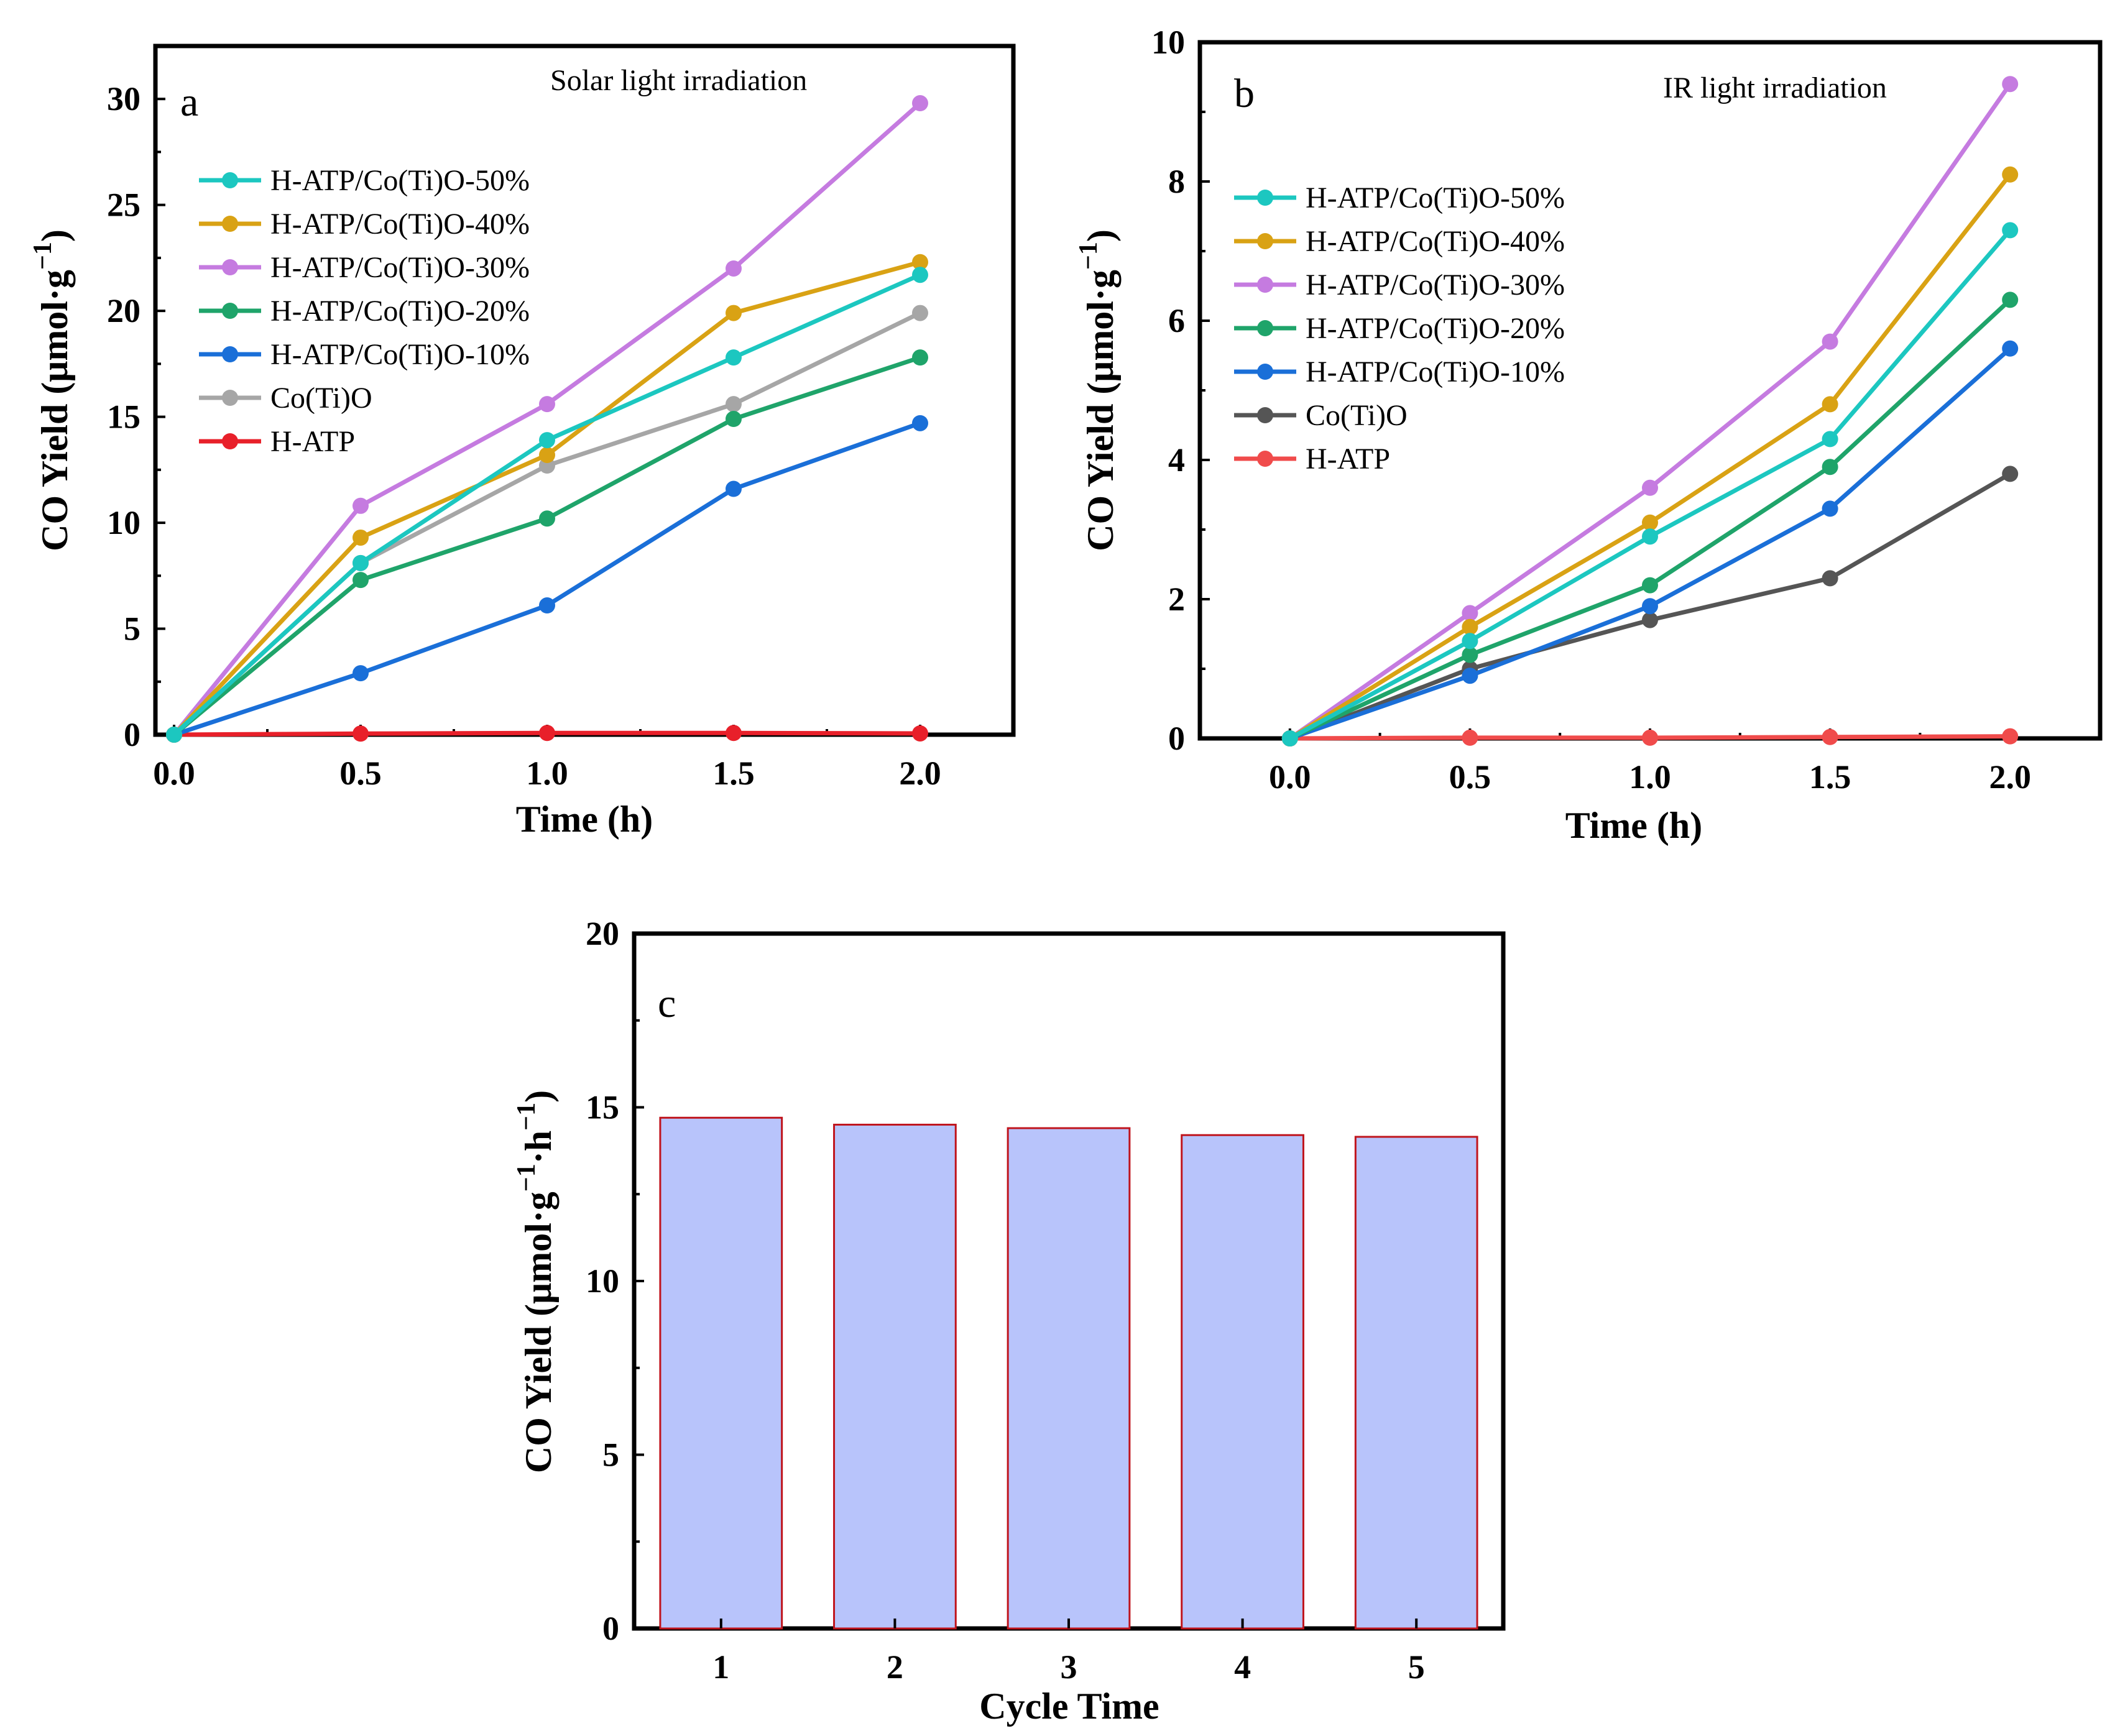  I want to click on panel-c-x-tick-label: 2, so click(895, 1667).